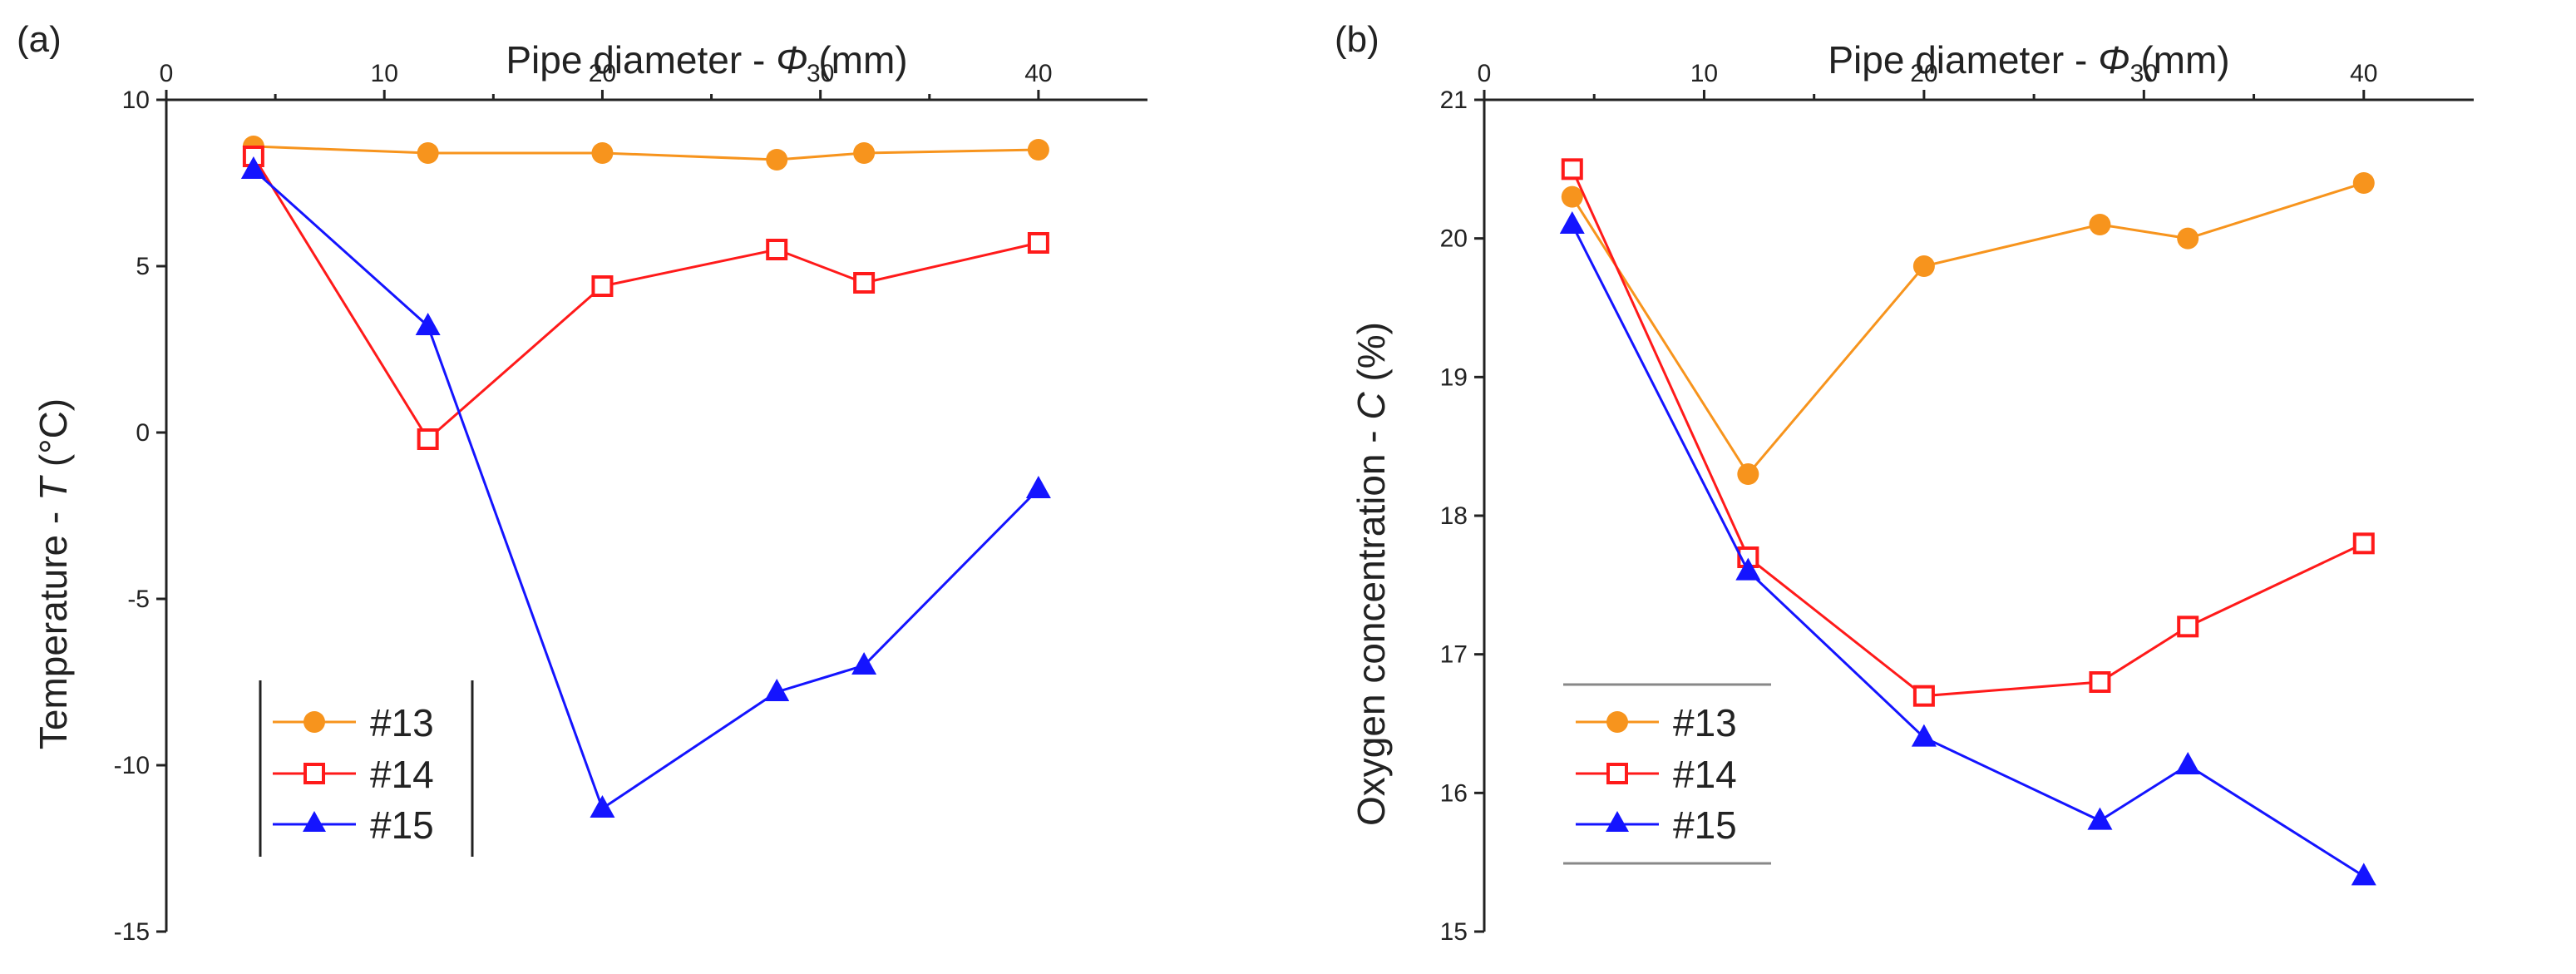 The image size is (2576, 974). I want to click on panel-label: (b), so click(1357, 39).